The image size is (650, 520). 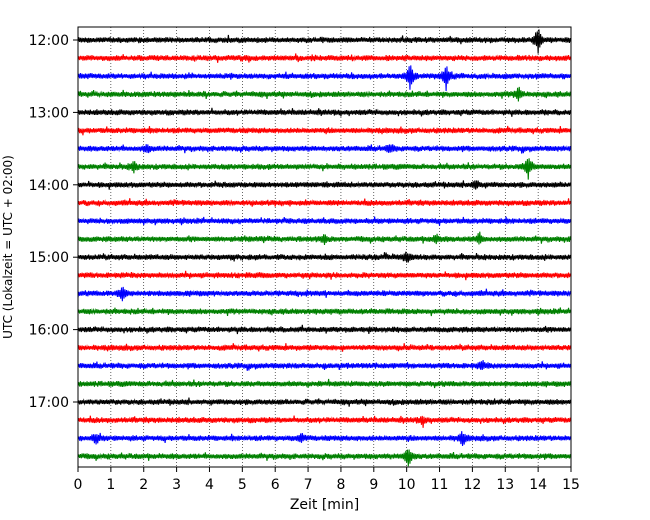 What do you see at coordinates (327, 480) in the screenshot?
I see `x-axis: 0 1 2 3 4 5 6 7 8 9 10 11 12 13 14 15` at bounding box center [327, 480].